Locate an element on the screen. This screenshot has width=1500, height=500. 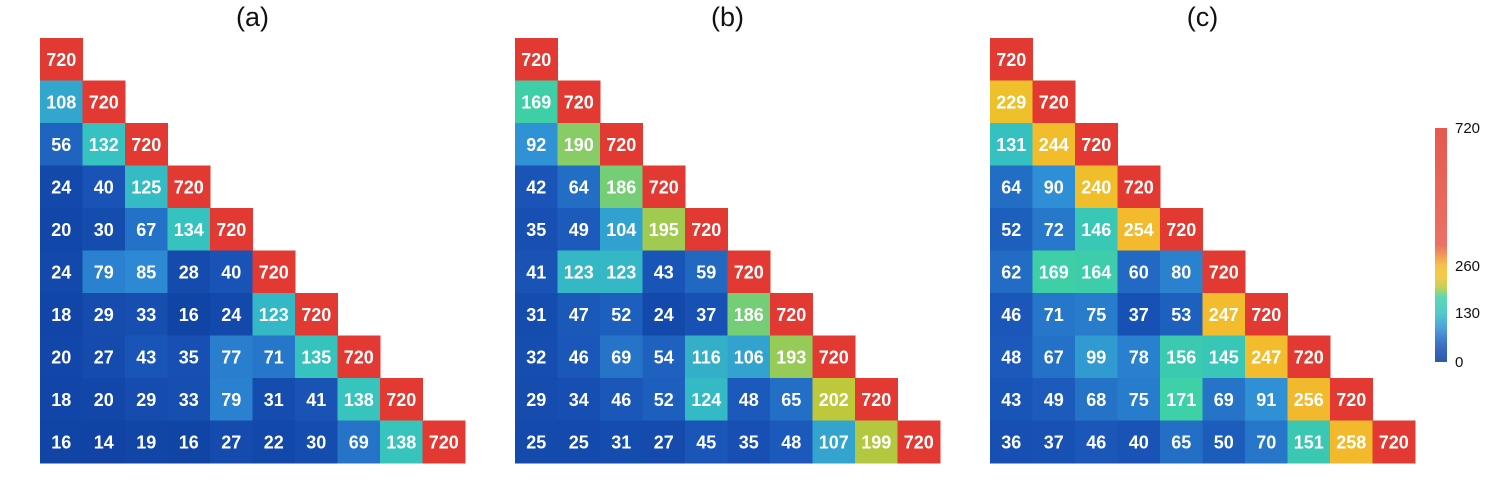
colorbar: 720 260 130 0 is located at coordinates (1457, 245).